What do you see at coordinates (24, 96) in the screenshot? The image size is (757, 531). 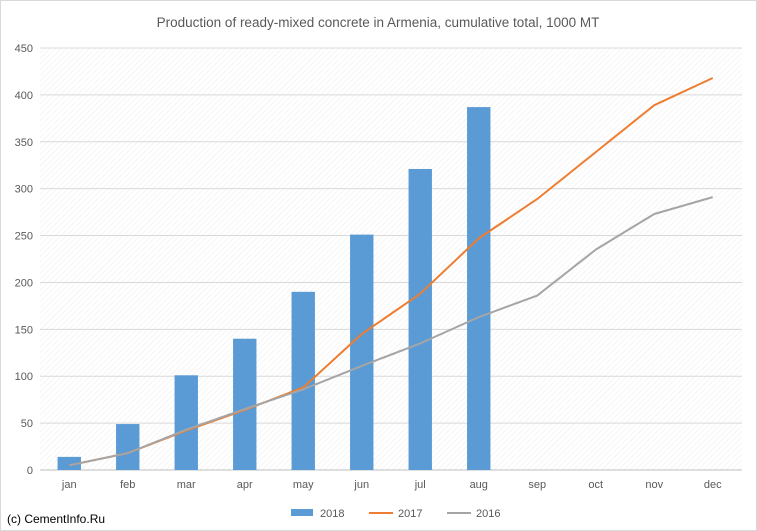 I see `y-tick-label-400: 400` at bounding box center [24, 96].